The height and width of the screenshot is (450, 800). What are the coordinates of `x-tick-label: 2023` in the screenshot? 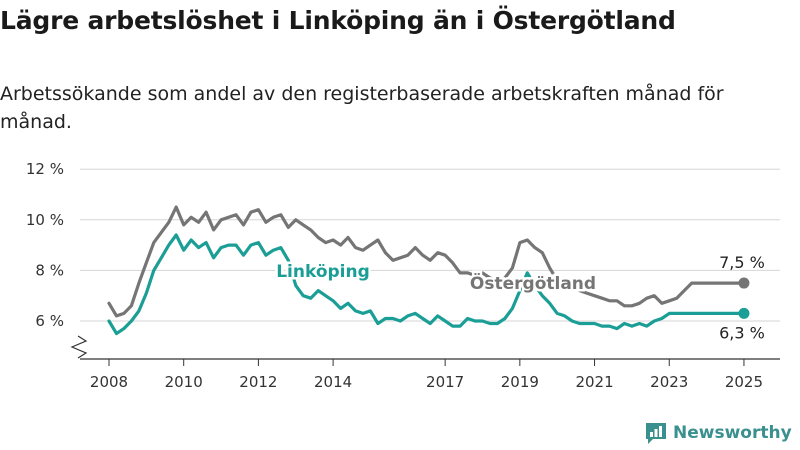 It's located at (669, 382).